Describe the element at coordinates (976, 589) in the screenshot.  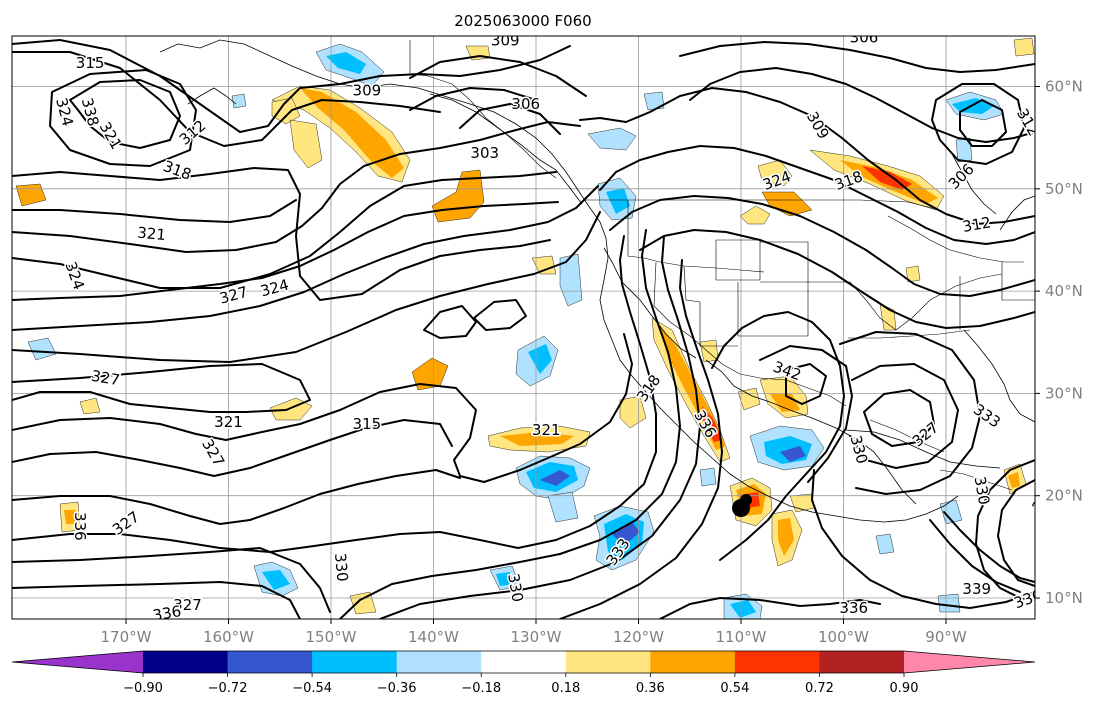
I see `contour-label: 339` at that location.